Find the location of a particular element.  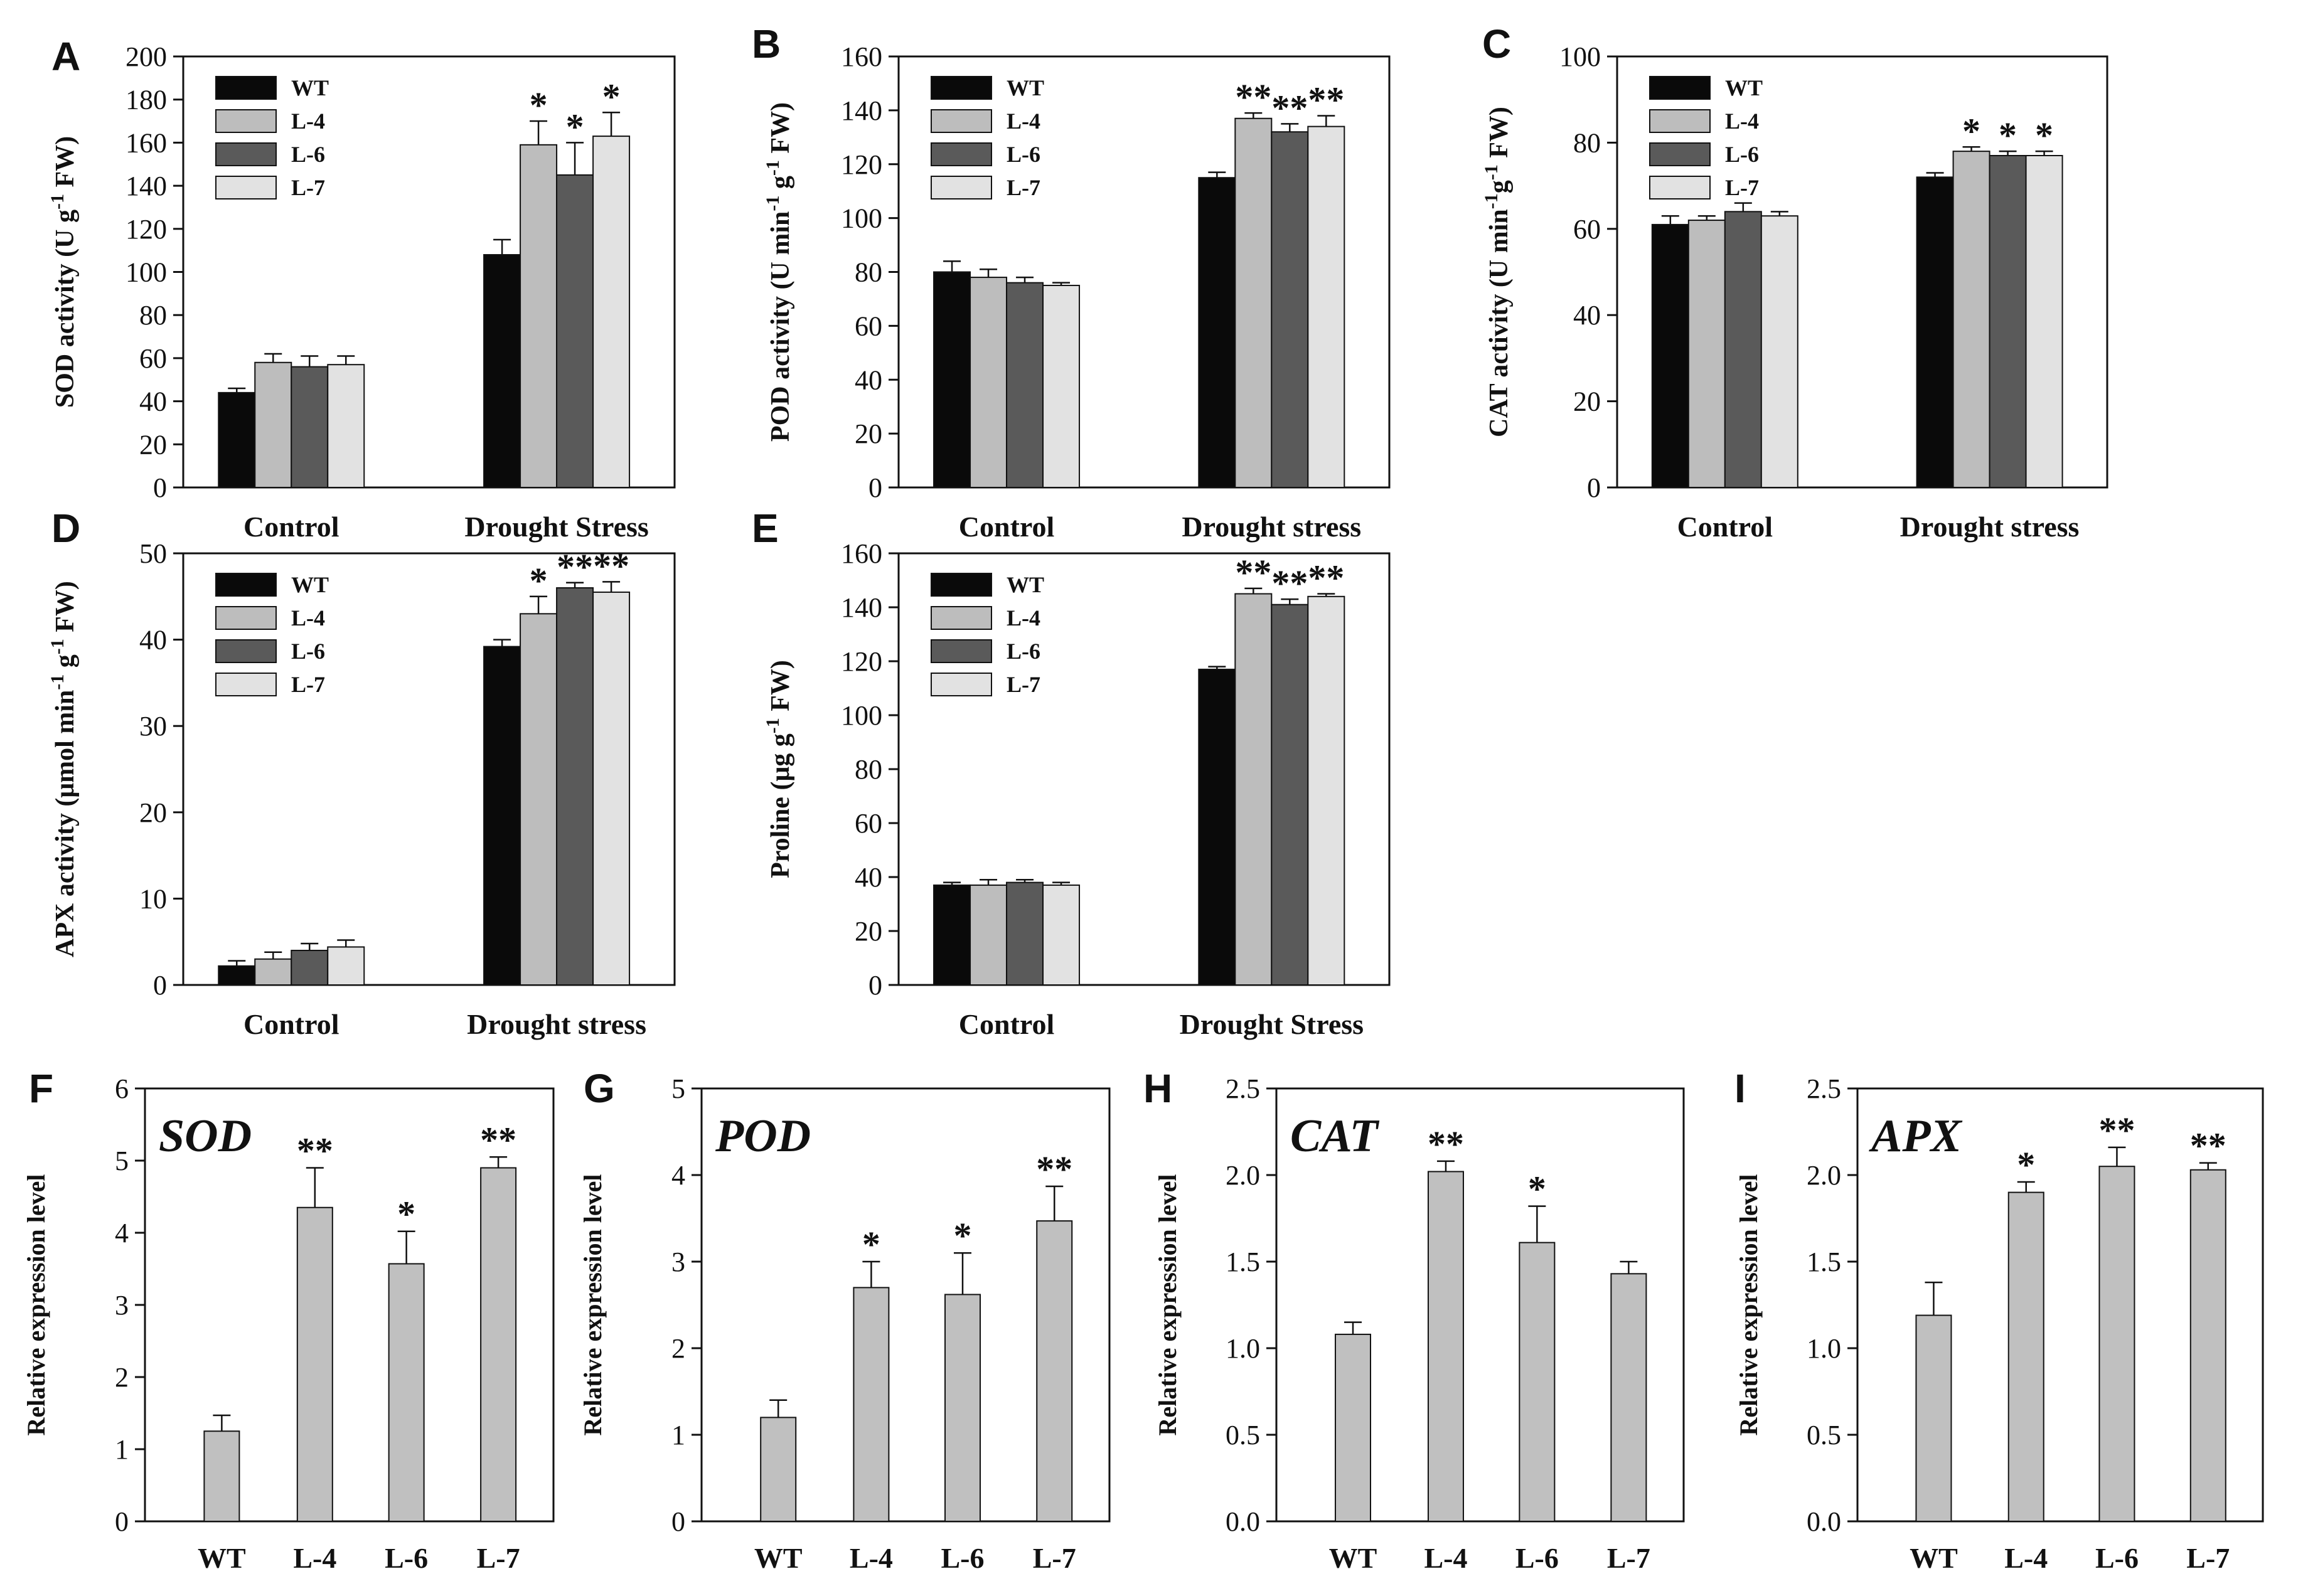

y-tick-label: 140 is located at coordinates (146, 186).